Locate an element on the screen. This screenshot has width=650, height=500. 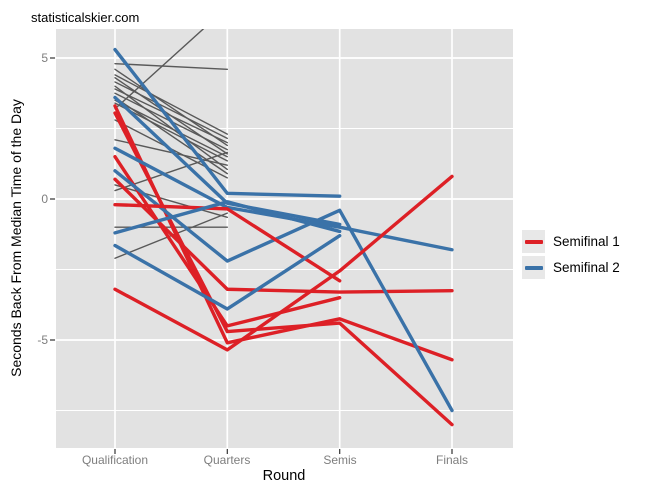
x-tick-label-qualification: Qualification is located at coordinates (115, 460).